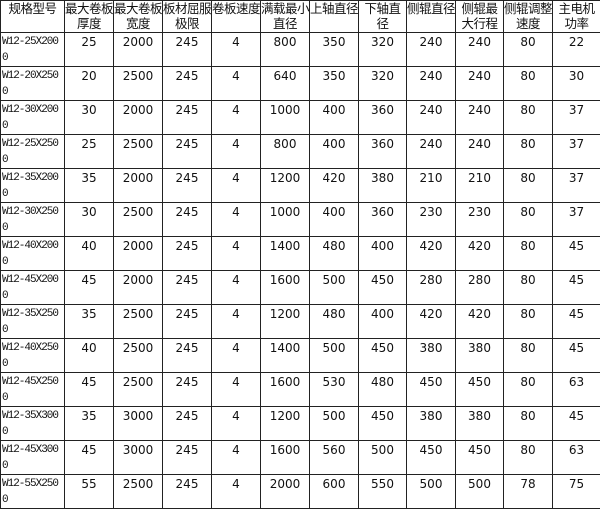 The image size is (600, 509). Describe the element at coordinates (334, 84) in the screenshot. I see `value-cell: 350` at that location.